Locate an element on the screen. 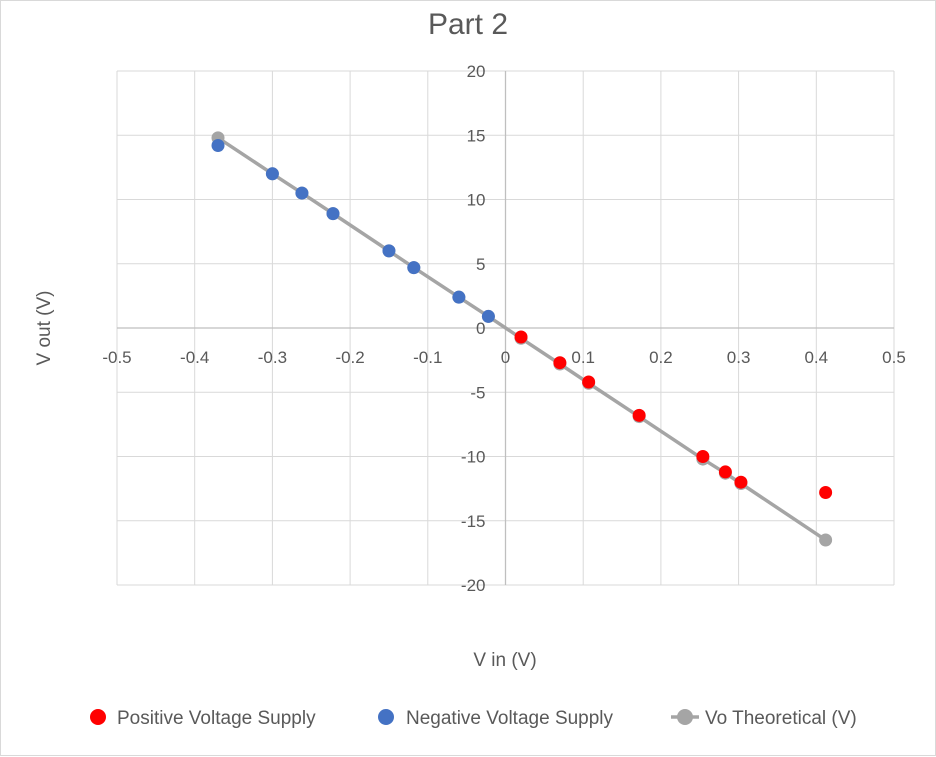 The height and width of the screenshot is (757, 936). x-tick-label: 0 is located at coordinates (505, 357).